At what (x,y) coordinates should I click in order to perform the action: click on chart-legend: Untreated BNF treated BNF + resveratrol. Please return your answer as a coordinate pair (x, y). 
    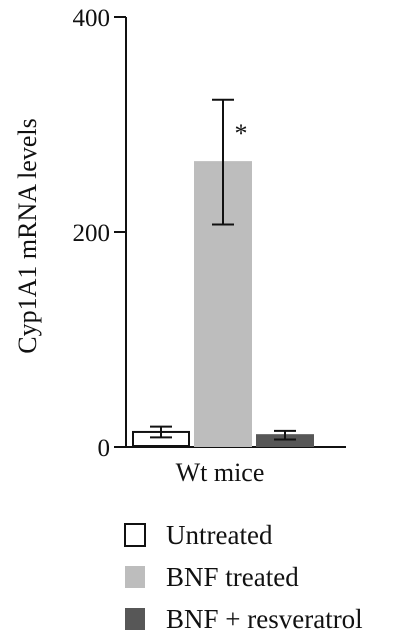
    Looking at the image, I should click on (243, 577).